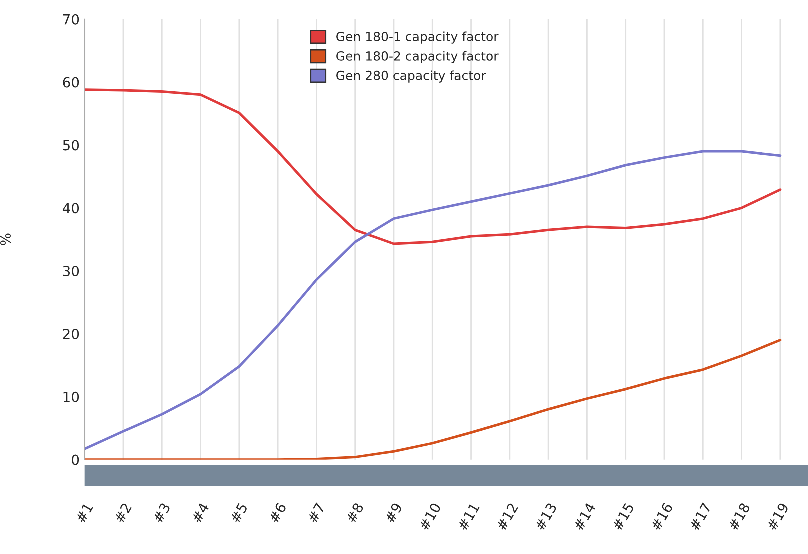 This screenshot has height=554, width=808. Describe the element at coordinates (417, 57) in the screenshot. I see `legend-label: Gen 180-2 capacity factor` at that location.